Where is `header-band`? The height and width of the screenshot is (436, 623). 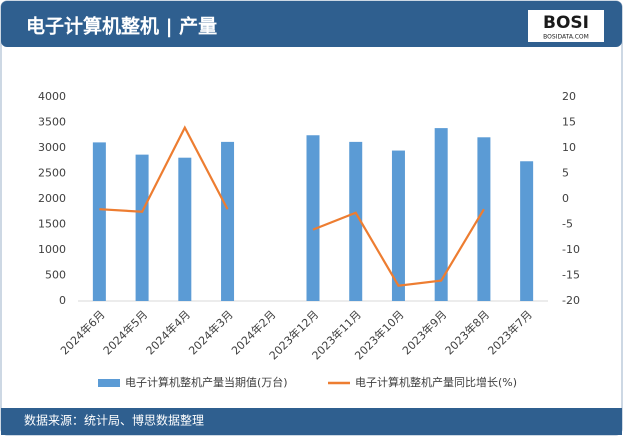 header-band is located at coordinates (311, 24).